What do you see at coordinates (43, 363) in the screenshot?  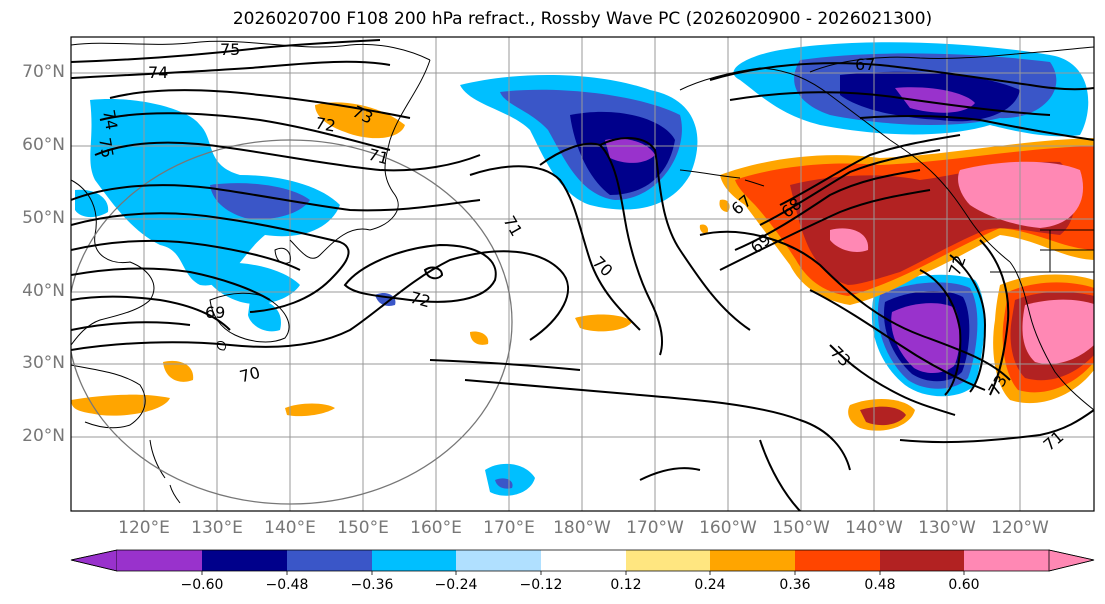 I see `lat-label-30n: 30°N` at bounding box center [43, 363].